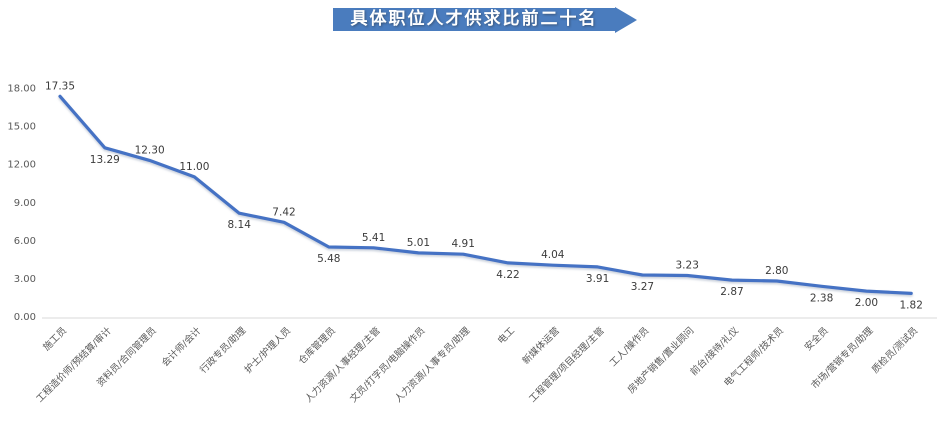  Describe the element at coordinates (507, 275) in the screenshot. I see `data-label: 4.22` at that location.